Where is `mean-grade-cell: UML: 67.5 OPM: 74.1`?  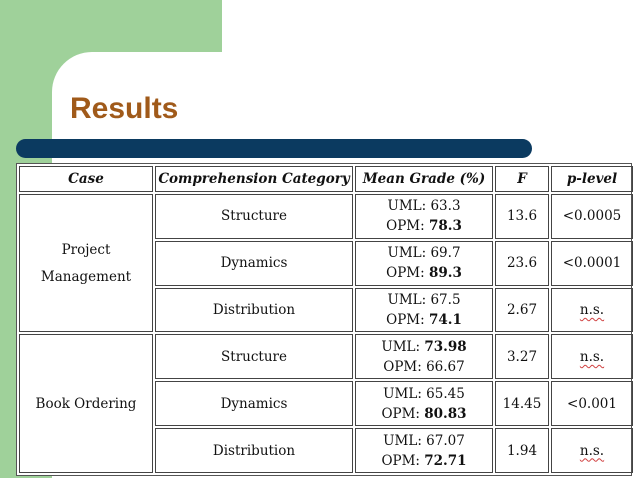
mean-grade-cell: UML: 67.5 OPM: 74.1 is located at coordinates (424, 310).